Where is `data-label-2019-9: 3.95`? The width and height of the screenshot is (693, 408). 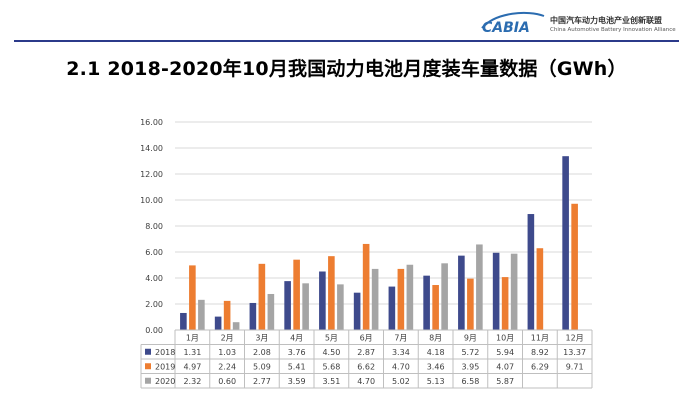
data-label-2019-9: 3.95 is located at coordinates (470, 366).